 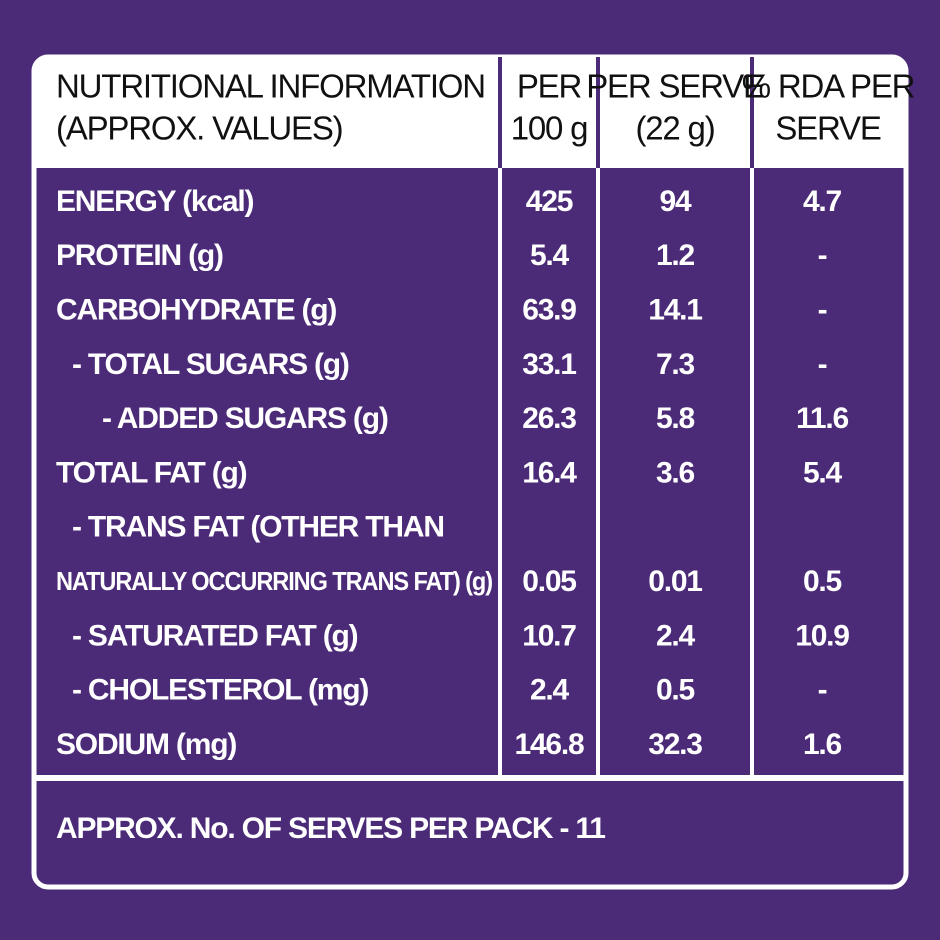 What do you see at coordinates (549, 744) in the screenshot?
I see `value-cell: 146.8` at bounding box center [549, 744].